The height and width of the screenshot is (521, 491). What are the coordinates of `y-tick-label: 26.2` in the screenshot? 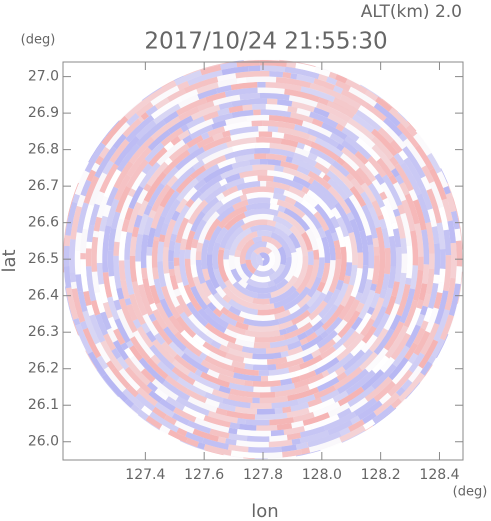 It's located at (43, 369).